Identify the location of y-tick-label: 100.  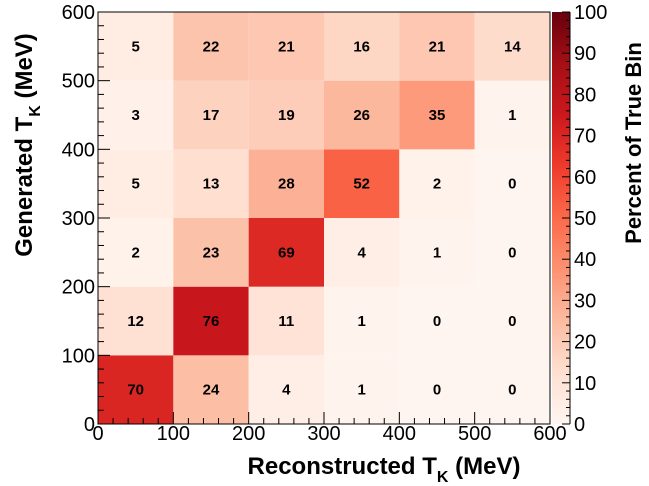
(78, 356).